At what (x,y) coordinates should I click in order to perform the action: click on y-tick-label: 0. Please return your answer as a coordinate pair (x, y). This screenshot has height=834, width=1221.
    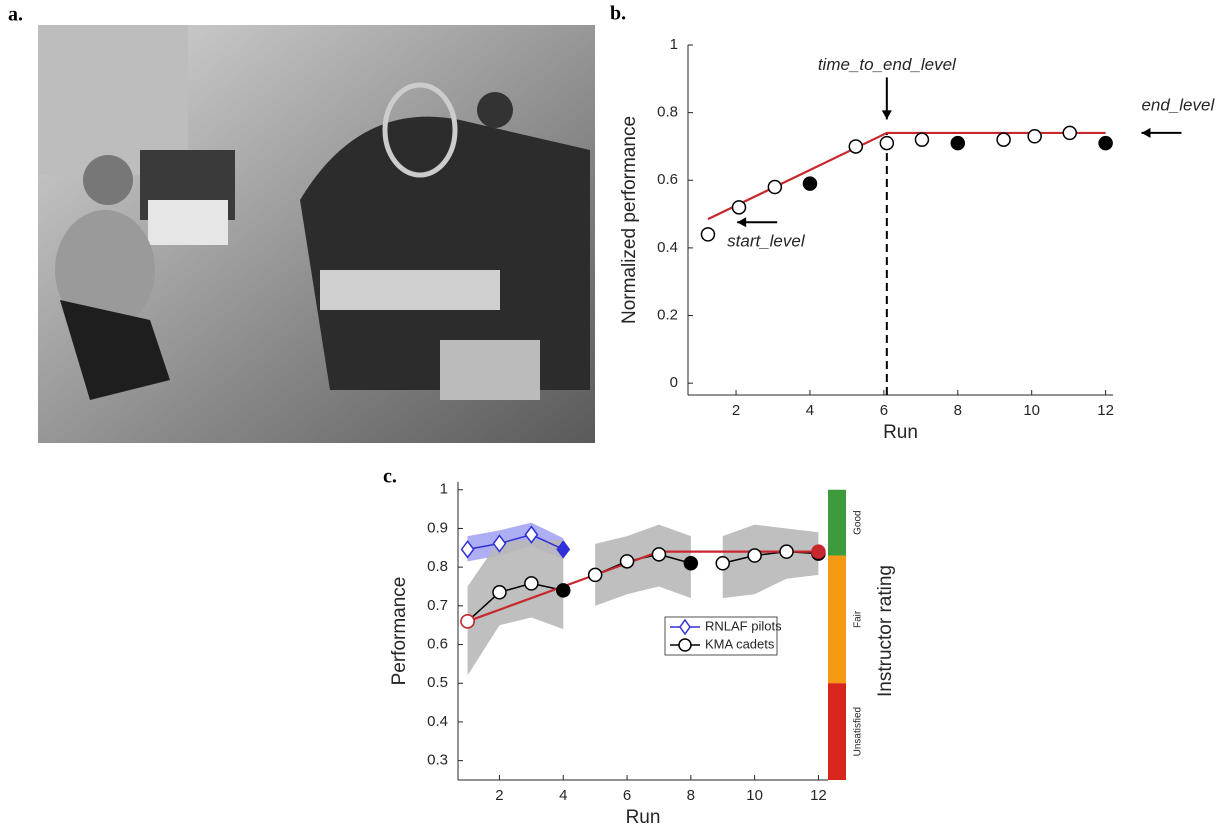
    Looking at the image, I should click on (674, 382).